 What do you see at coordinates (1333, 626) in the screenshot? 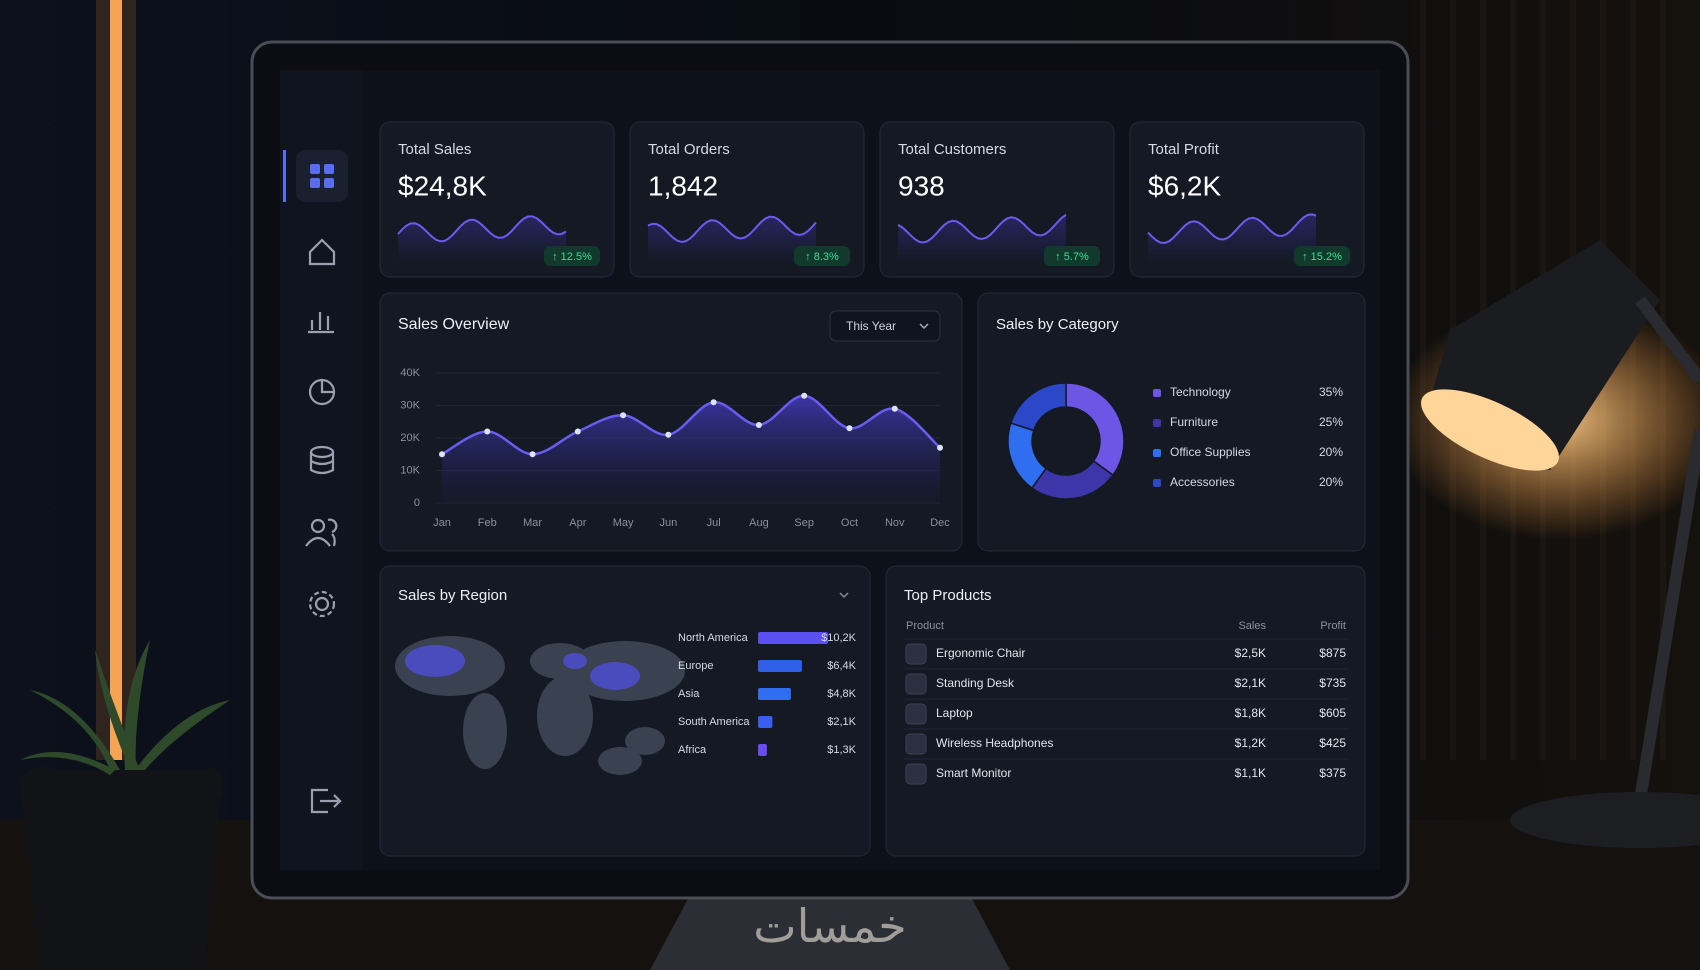
I see `column-header: Profit` at bounding box center [1333, 626].